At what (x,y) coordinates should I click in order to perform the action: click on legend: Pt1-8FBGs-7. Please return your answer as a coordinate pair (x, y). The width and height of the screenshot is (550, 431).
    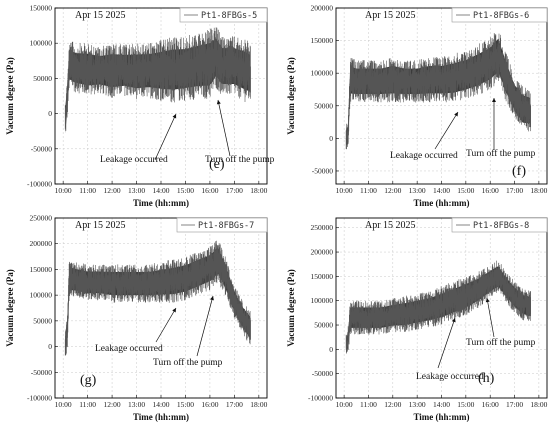
    Looking at the image, I should click on (222, 225).